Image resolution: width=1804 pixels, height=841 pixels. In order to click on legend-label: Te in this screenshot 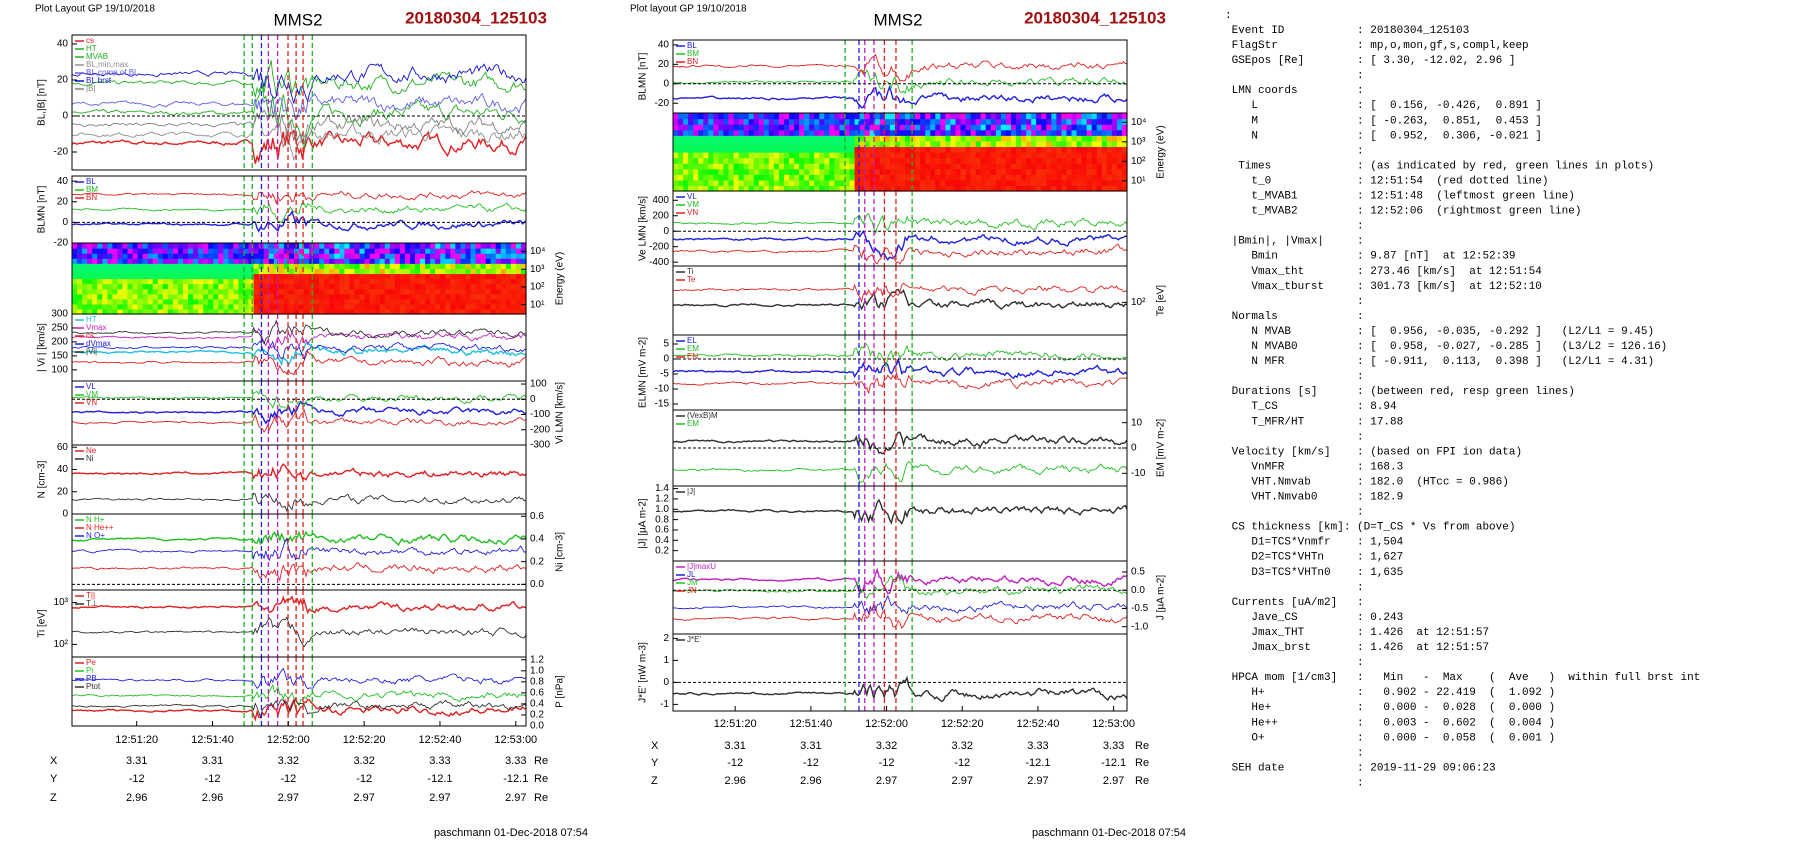, I will do `click(691, 279)`.